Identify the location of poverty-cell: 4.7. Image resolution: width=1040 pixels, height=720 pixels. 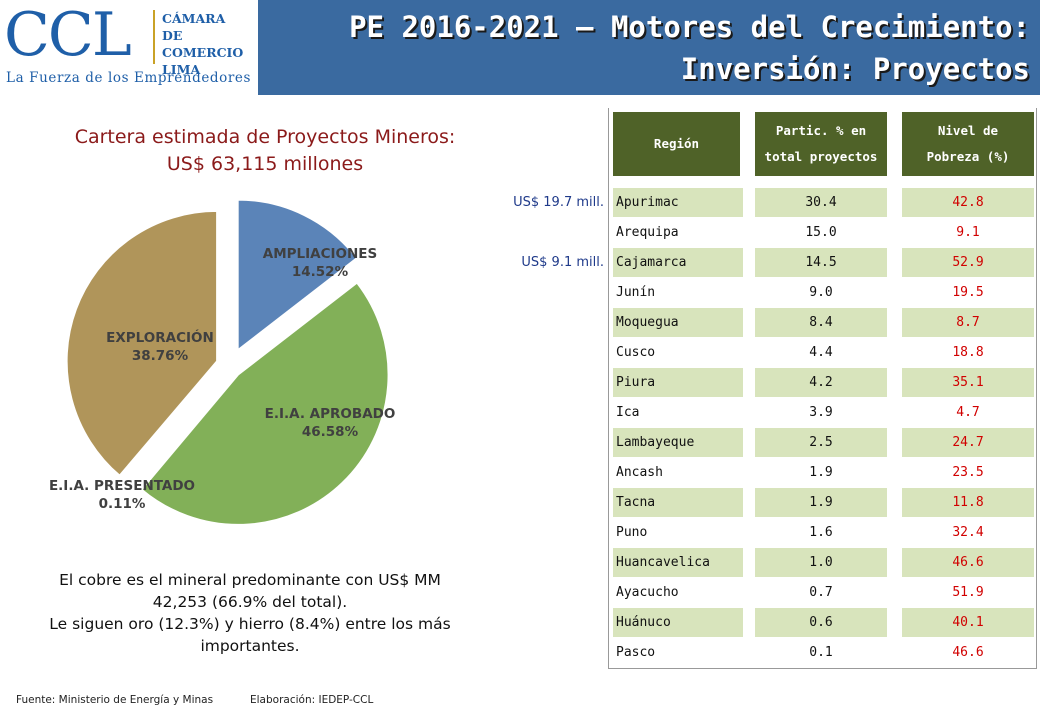
(968, 412).